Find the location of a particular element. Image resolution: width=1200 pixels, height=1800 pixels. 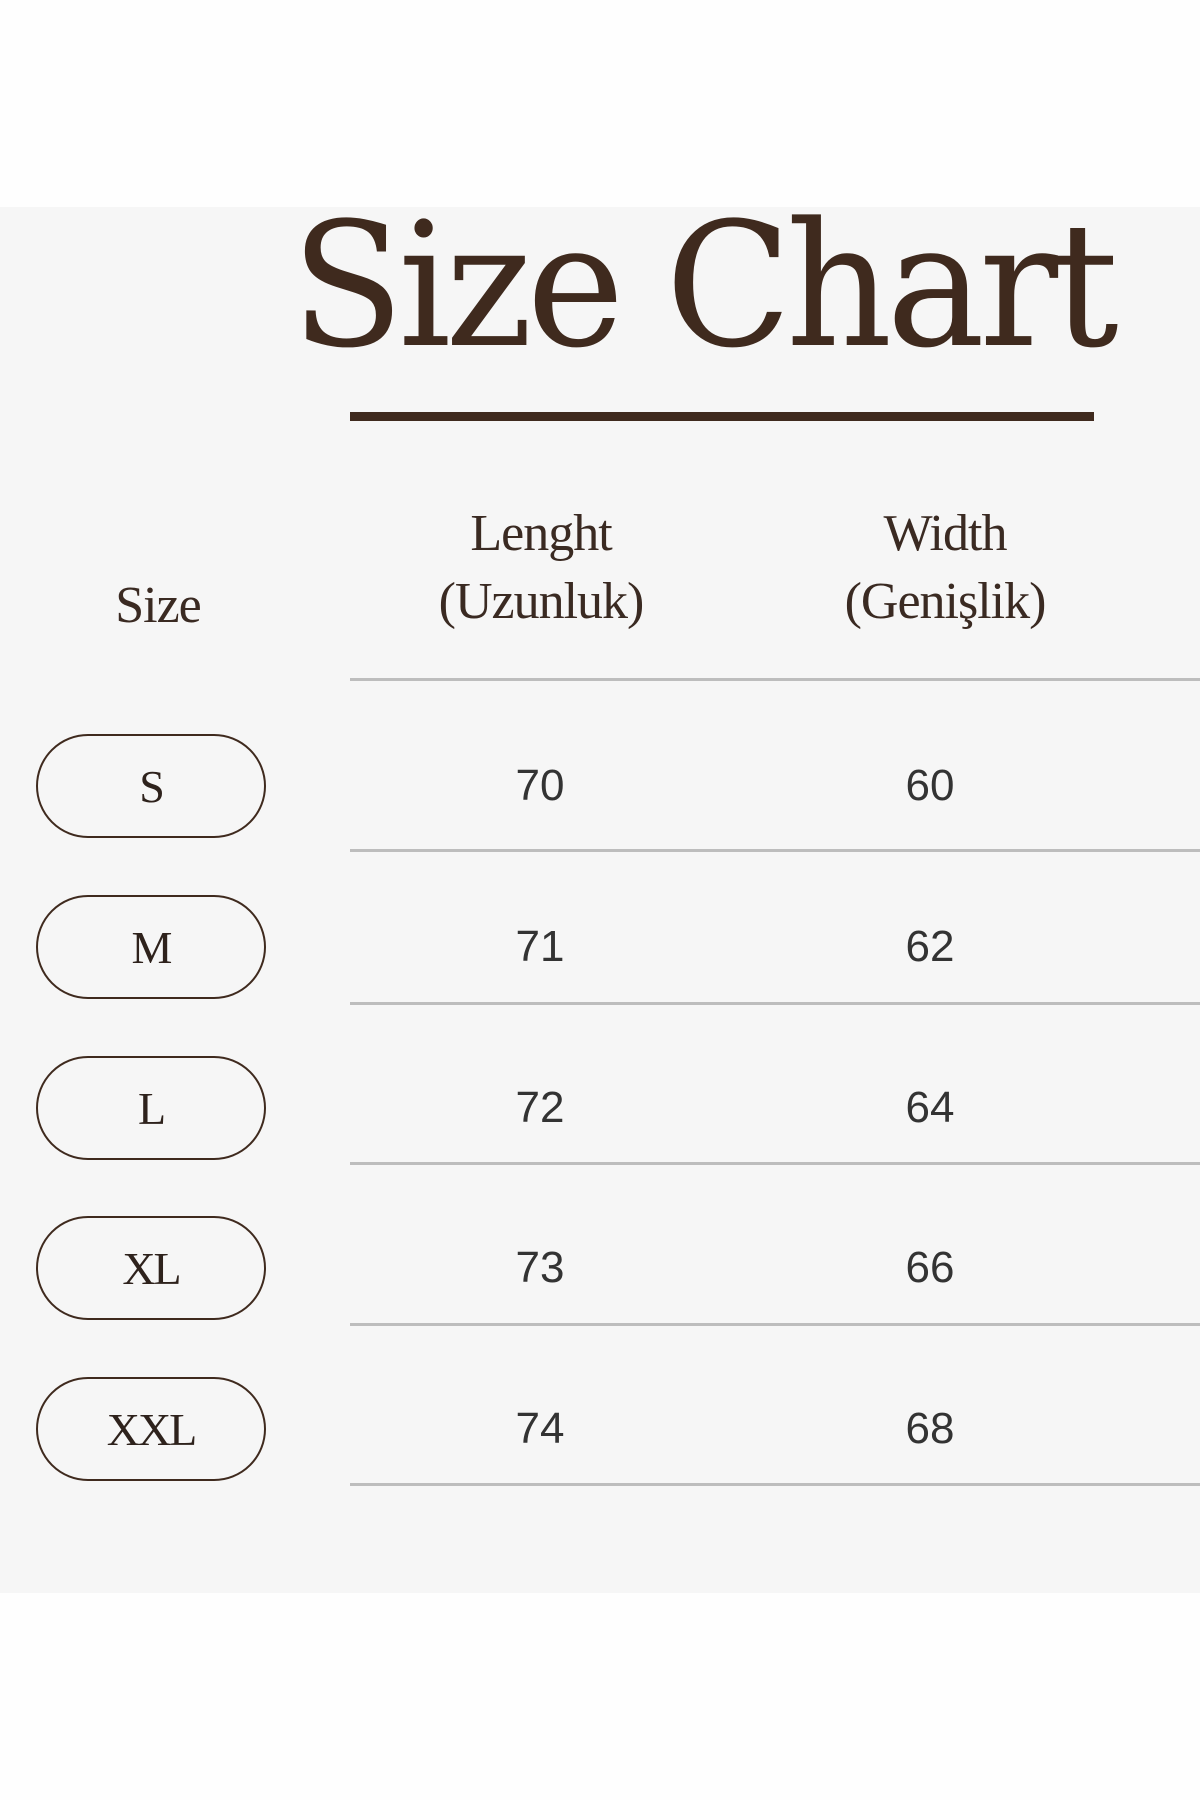

length-value: 74 is located at coordinates (540, 1428).